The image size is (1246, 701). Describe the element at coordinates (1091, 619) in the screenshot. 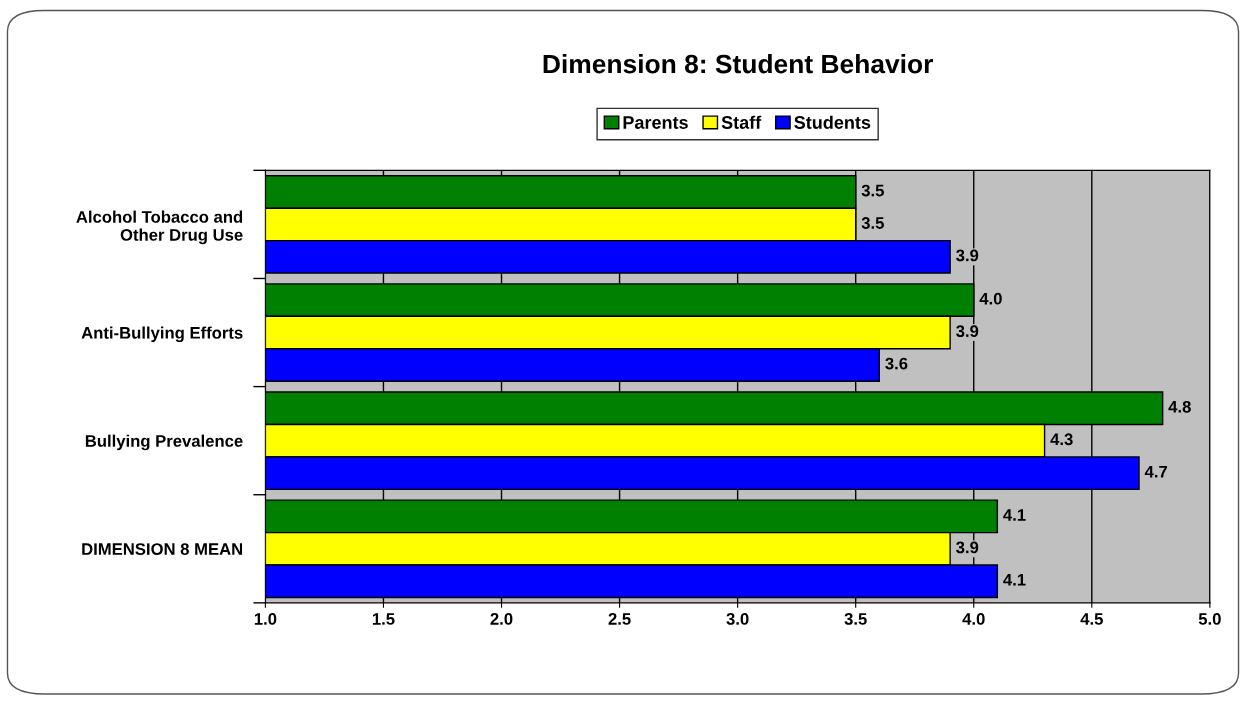

I see `x-tick-label: 4.5` at that location.